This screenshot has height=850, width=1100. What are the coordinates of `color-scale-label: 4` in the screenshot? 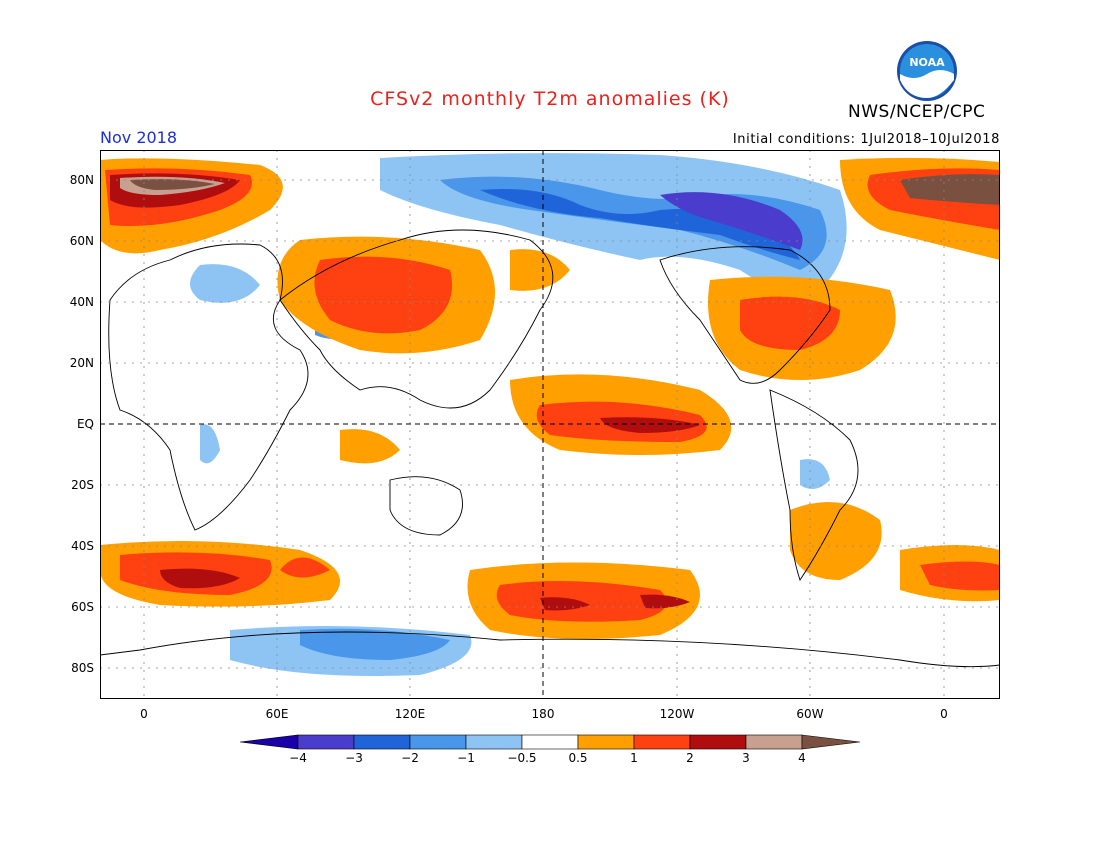 It's located at (802, 758).